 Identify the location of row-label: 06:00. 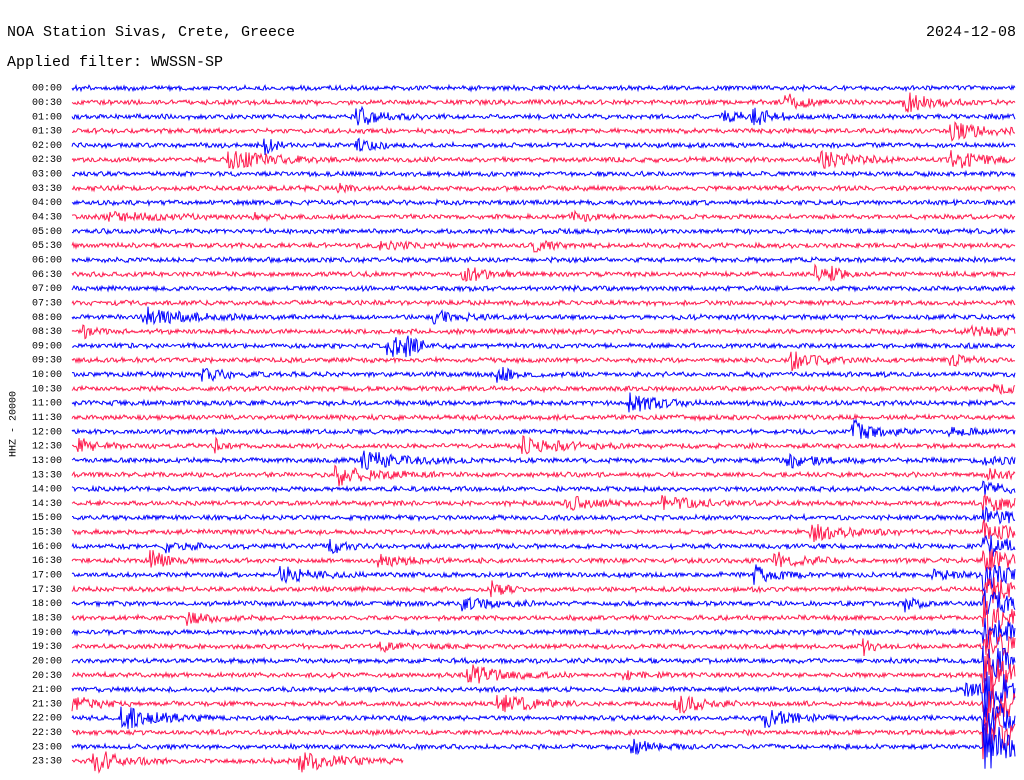
(47, 260).